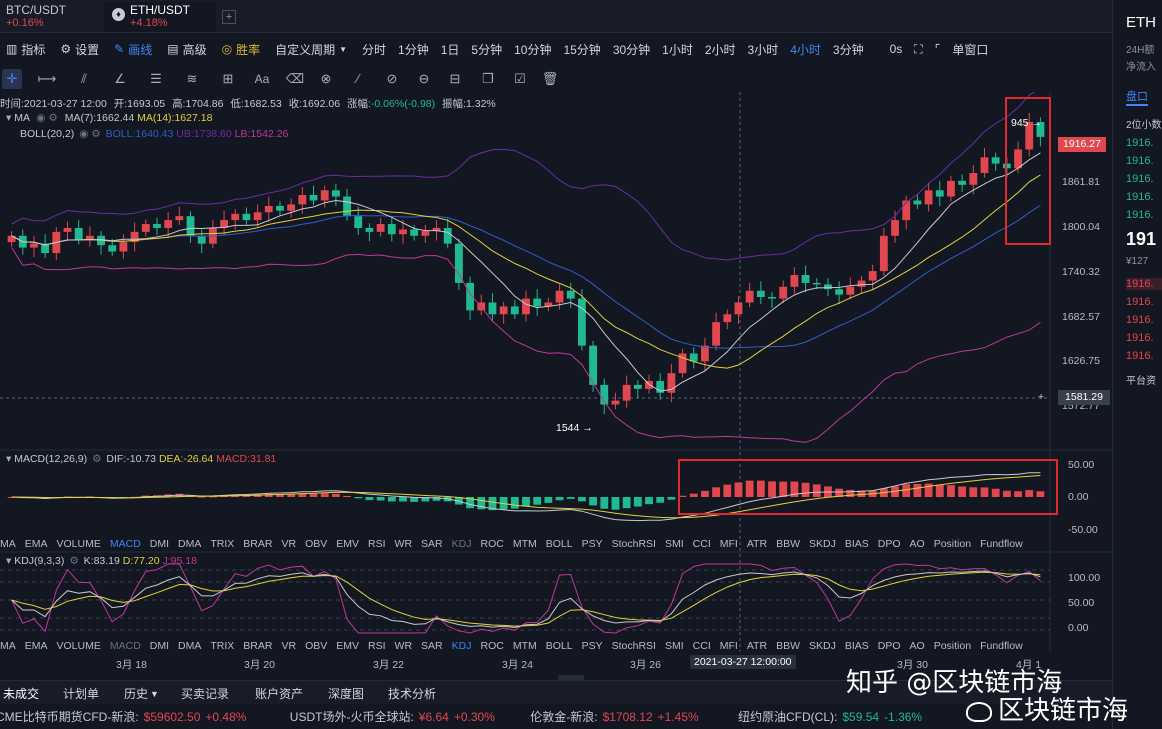 This screenshot has width=1162, height=729. Describe the element at coordinates (488, 78) in the screenshot. I see `copy-icon: ❐` at that location.